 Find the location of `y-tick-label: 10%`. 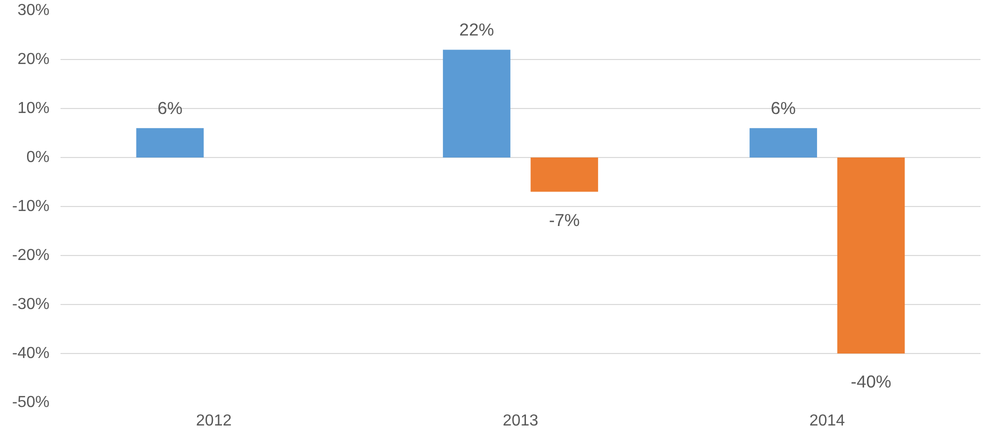

y-tick-label: 10% is located at coordinates (33, 108).